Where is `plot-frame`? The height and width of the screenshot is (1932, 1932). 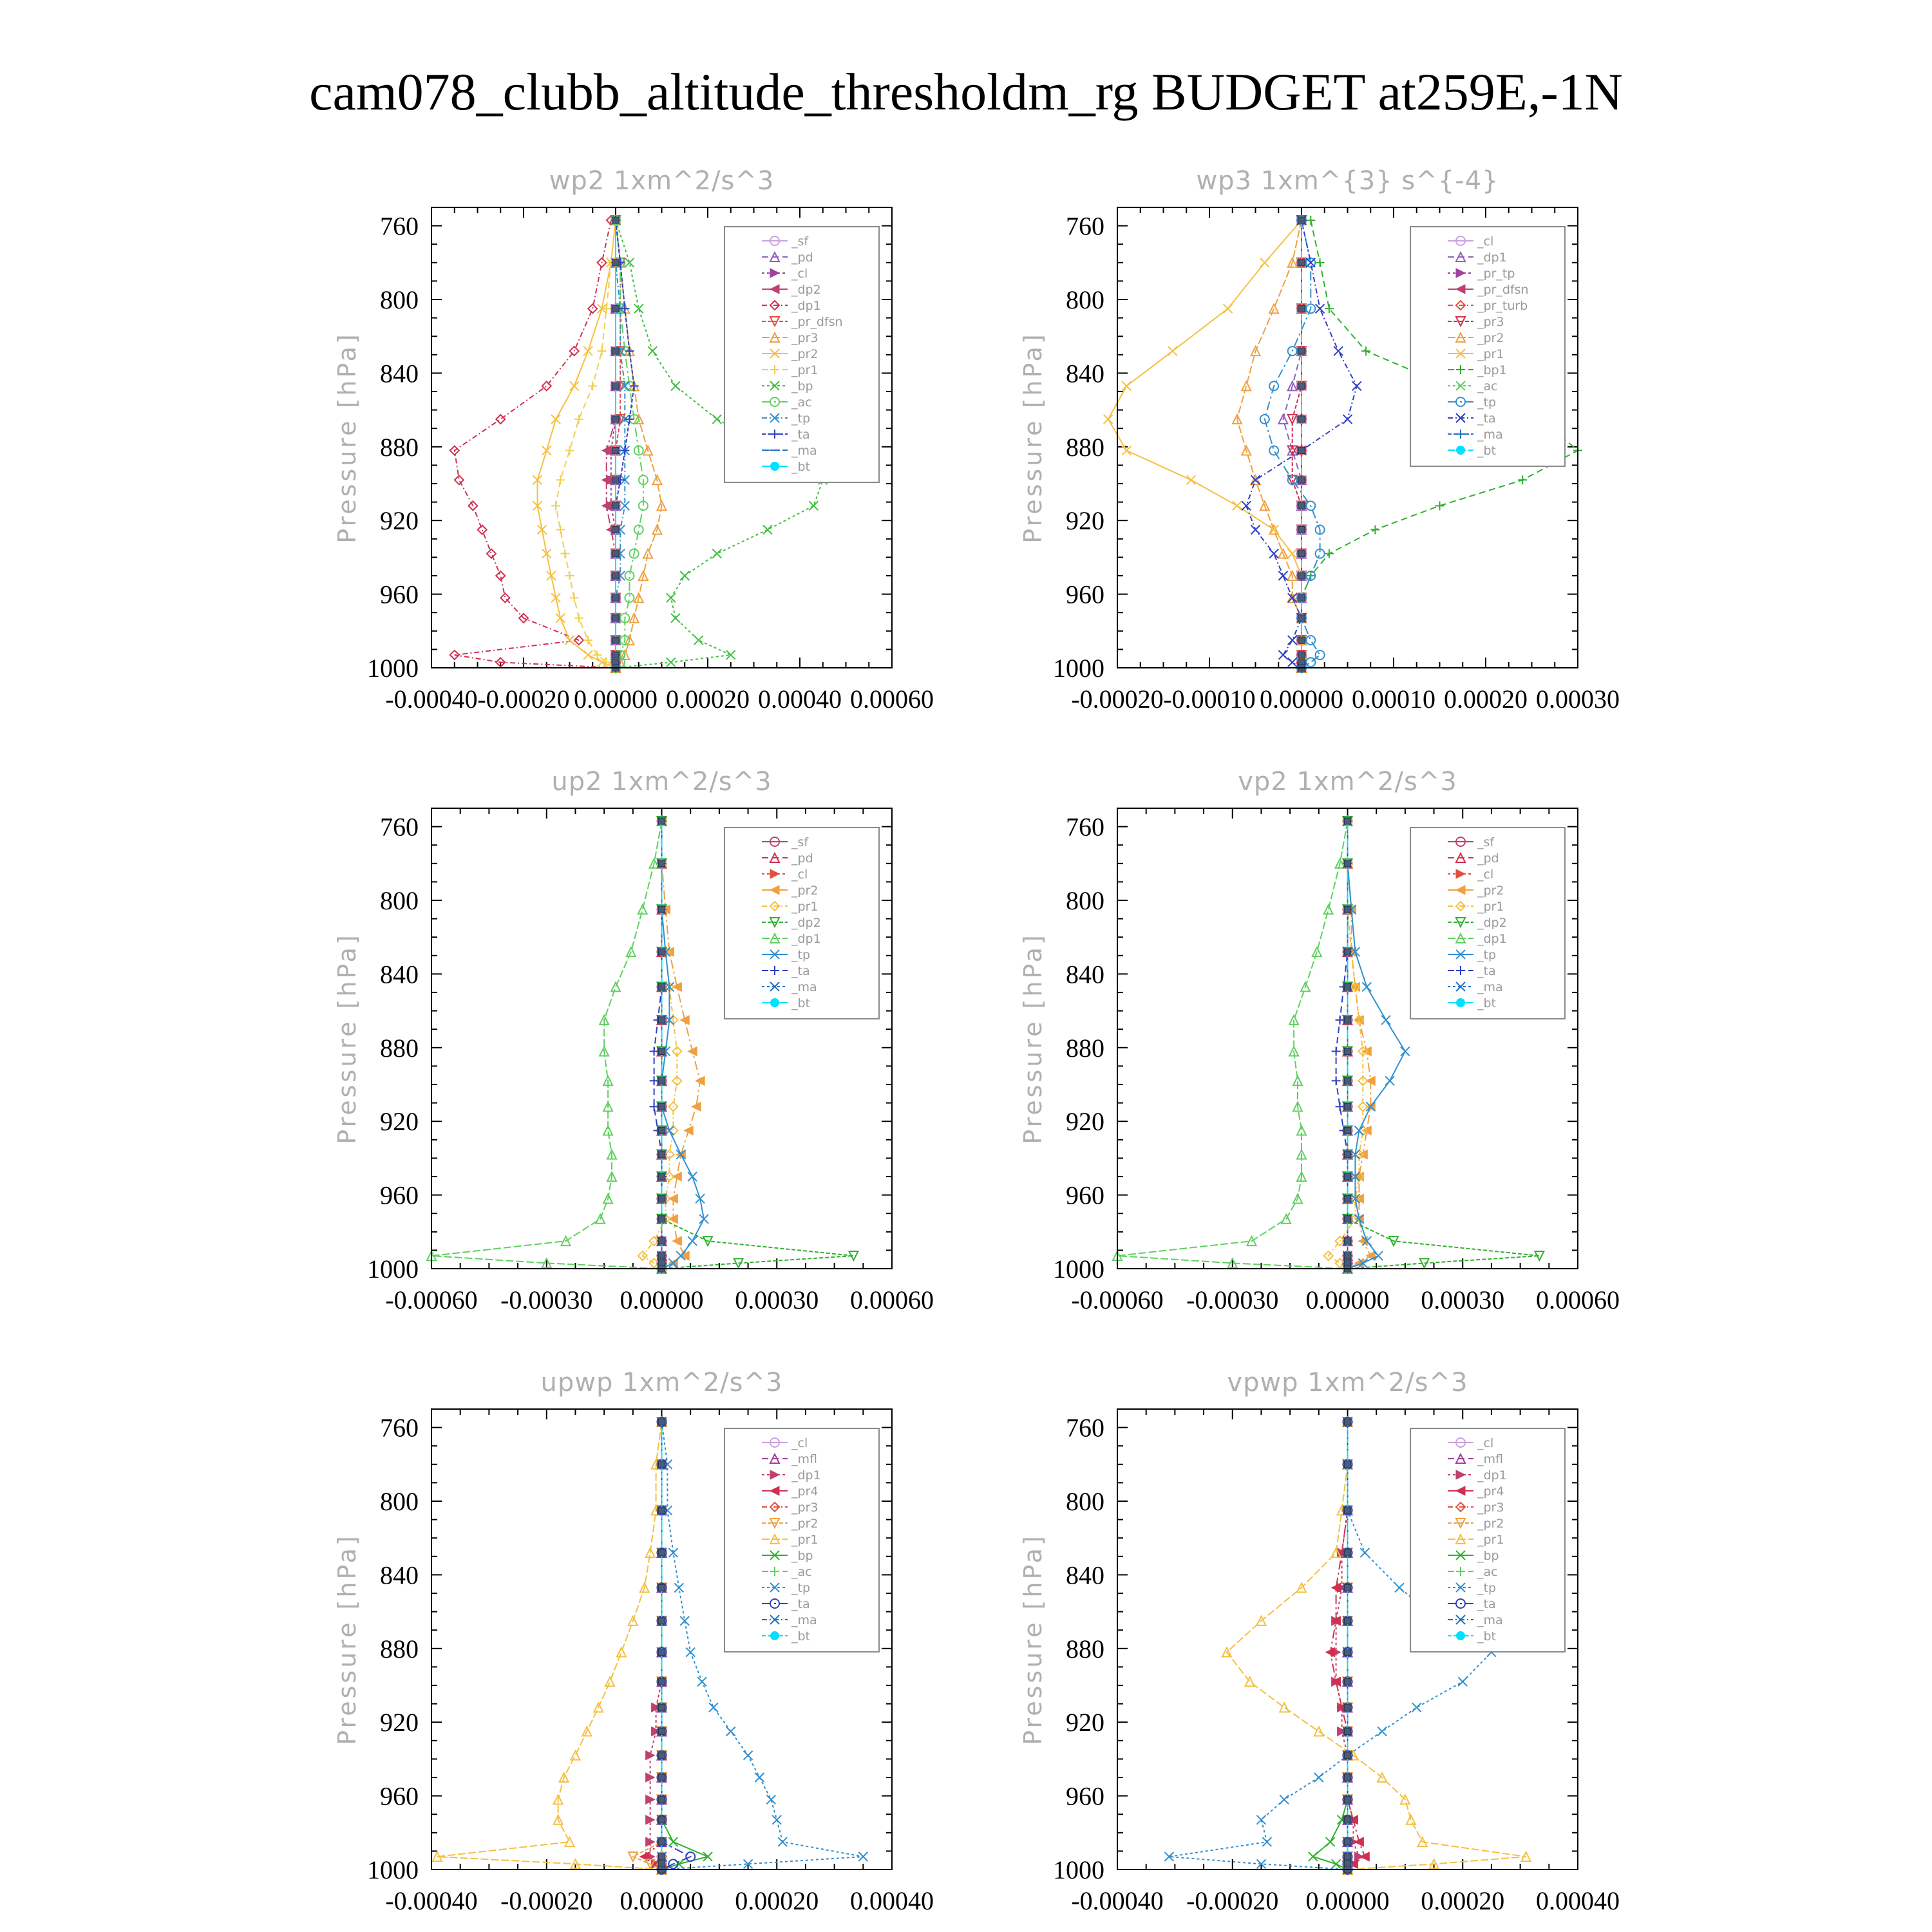
plot-frame is located at coordinates (1347, 1038).